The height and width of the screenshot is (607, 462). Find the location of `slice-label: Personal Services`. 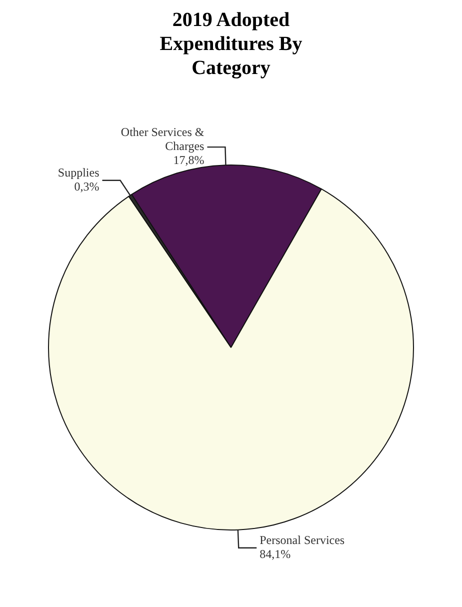

slice-label: Personal Services is located at coordinates (302, 540).